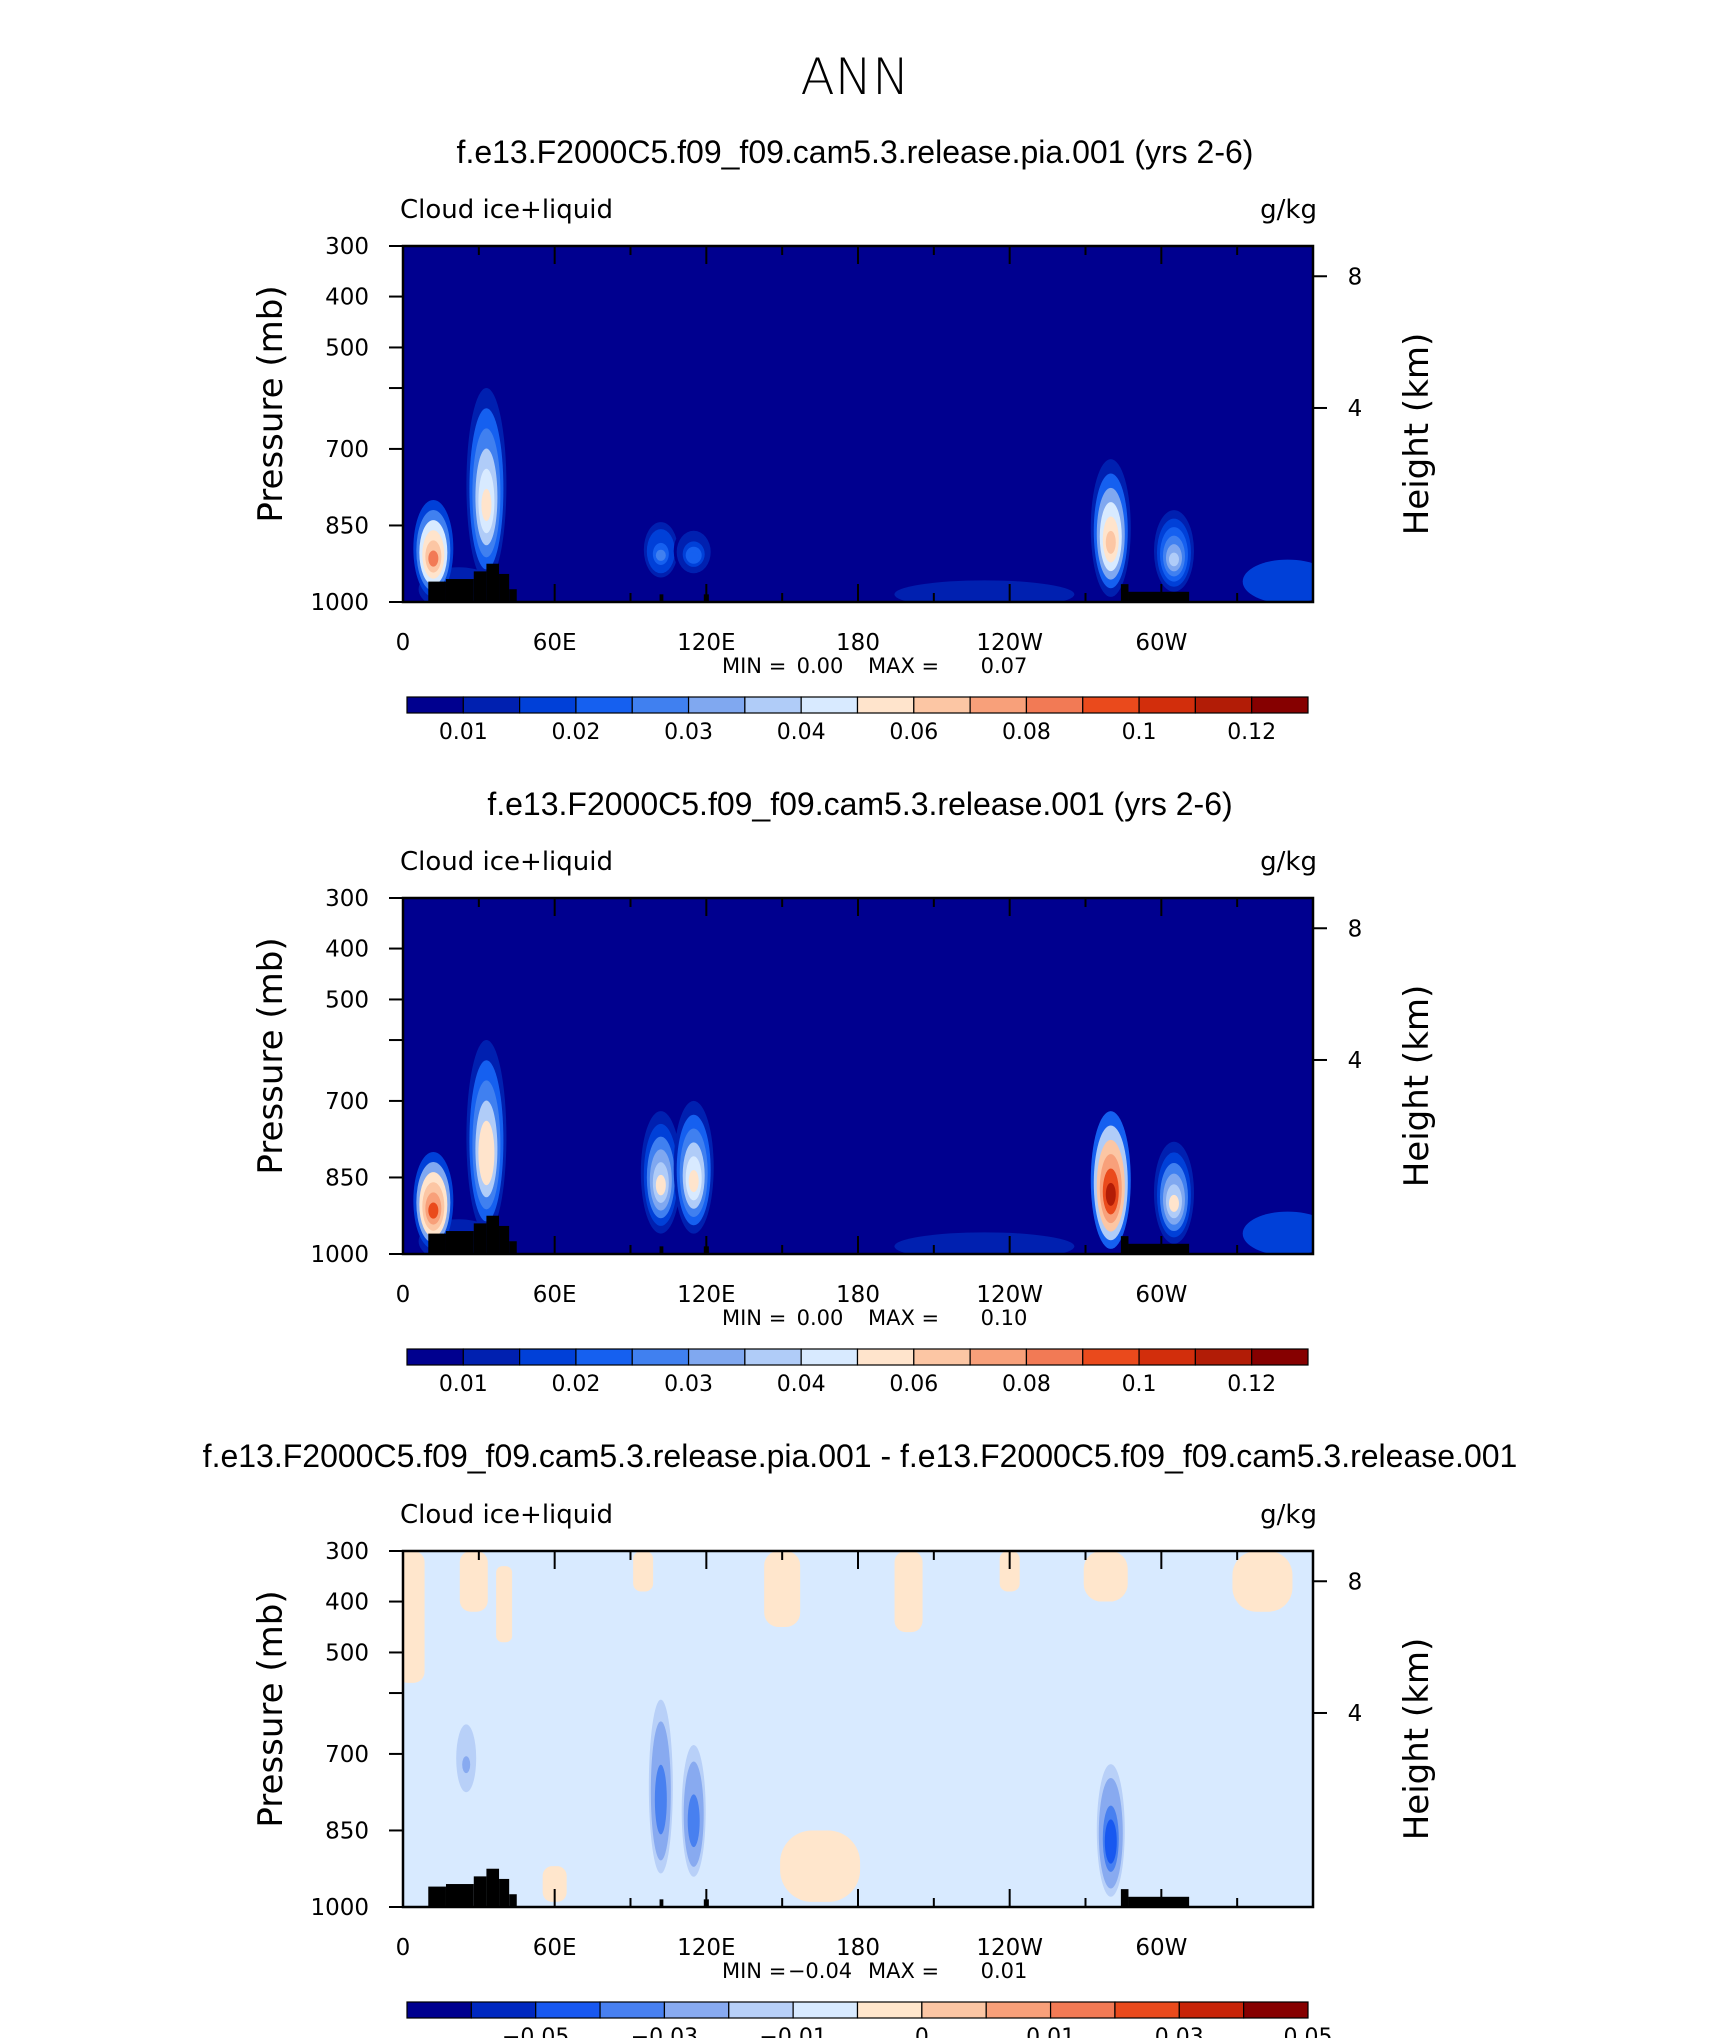  Describe the element at coordinates (858, 424) in the screenshot. I see `plot-area` at that location.